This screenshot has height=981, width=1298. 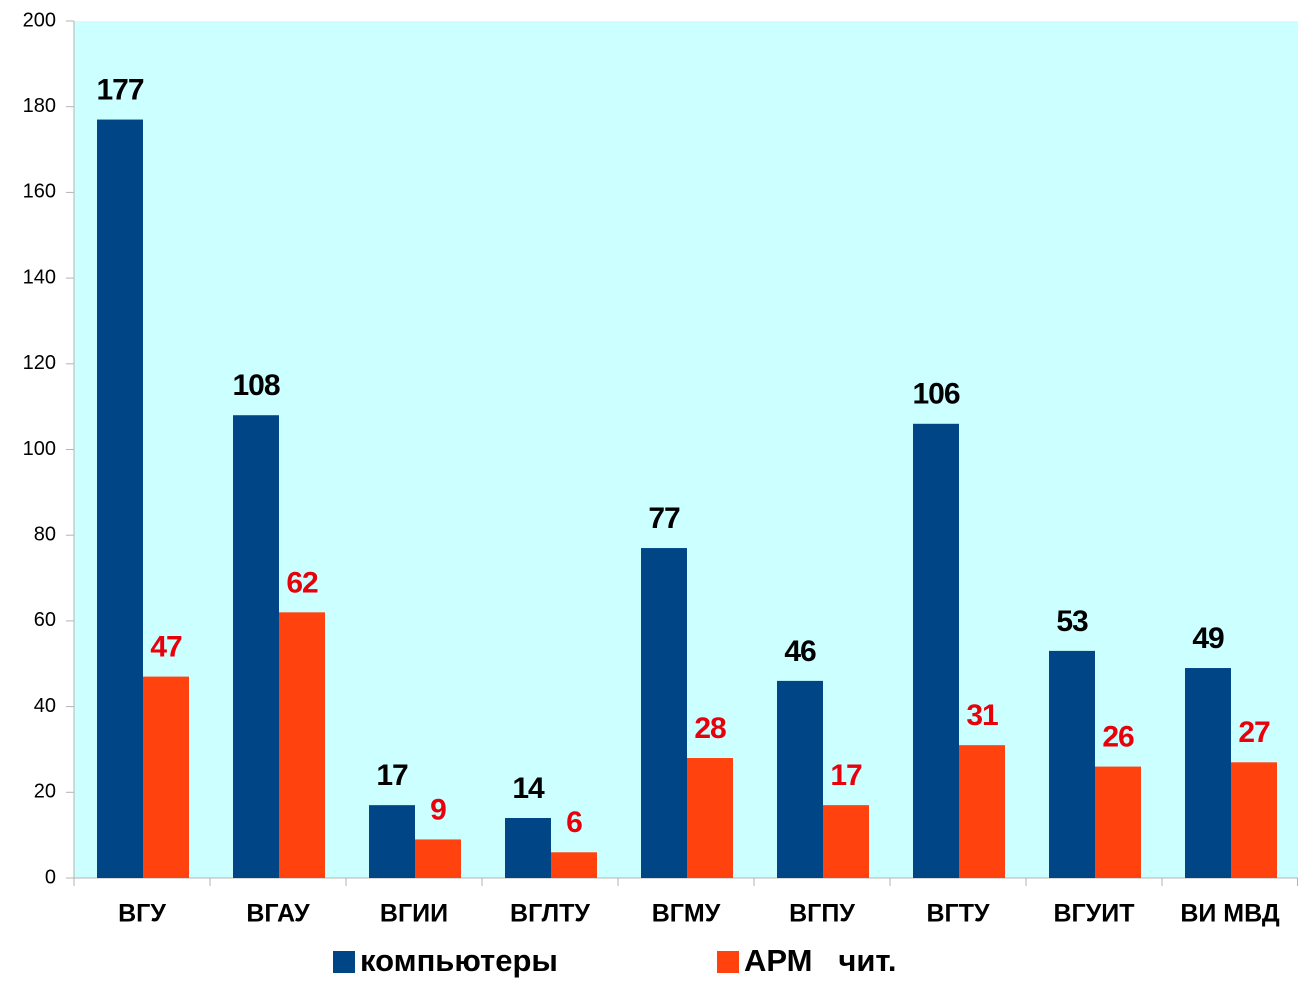 What do you see at coordinates (39, 363) in the screenshot?
I see `y-tick-label: 120` at bounding box center [39, 363].